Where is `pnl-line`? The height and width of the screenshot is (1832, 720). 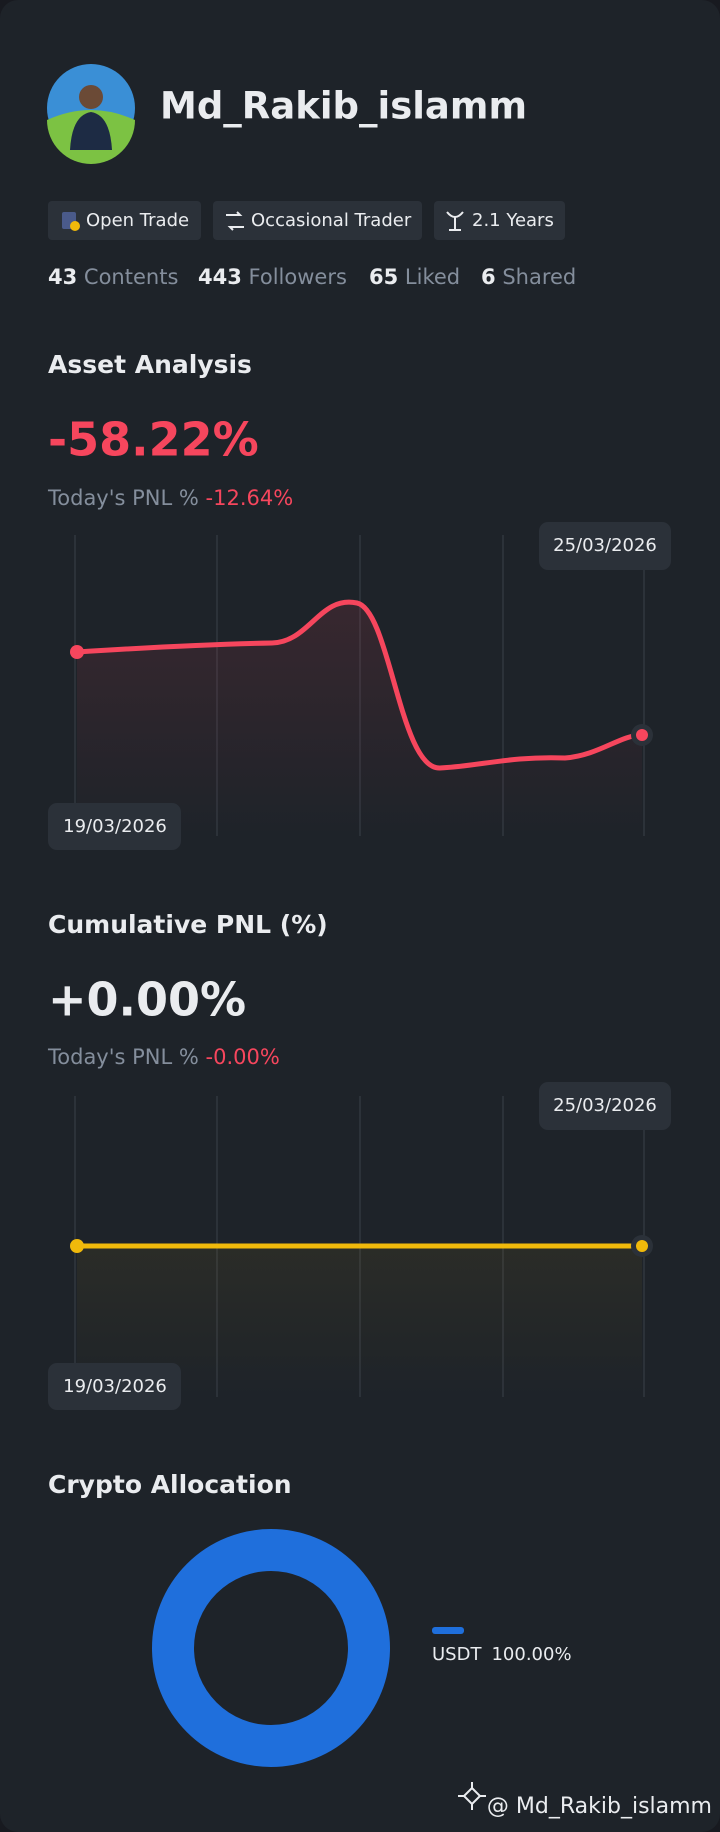 pnl-line is located at coordinates (359, 685).